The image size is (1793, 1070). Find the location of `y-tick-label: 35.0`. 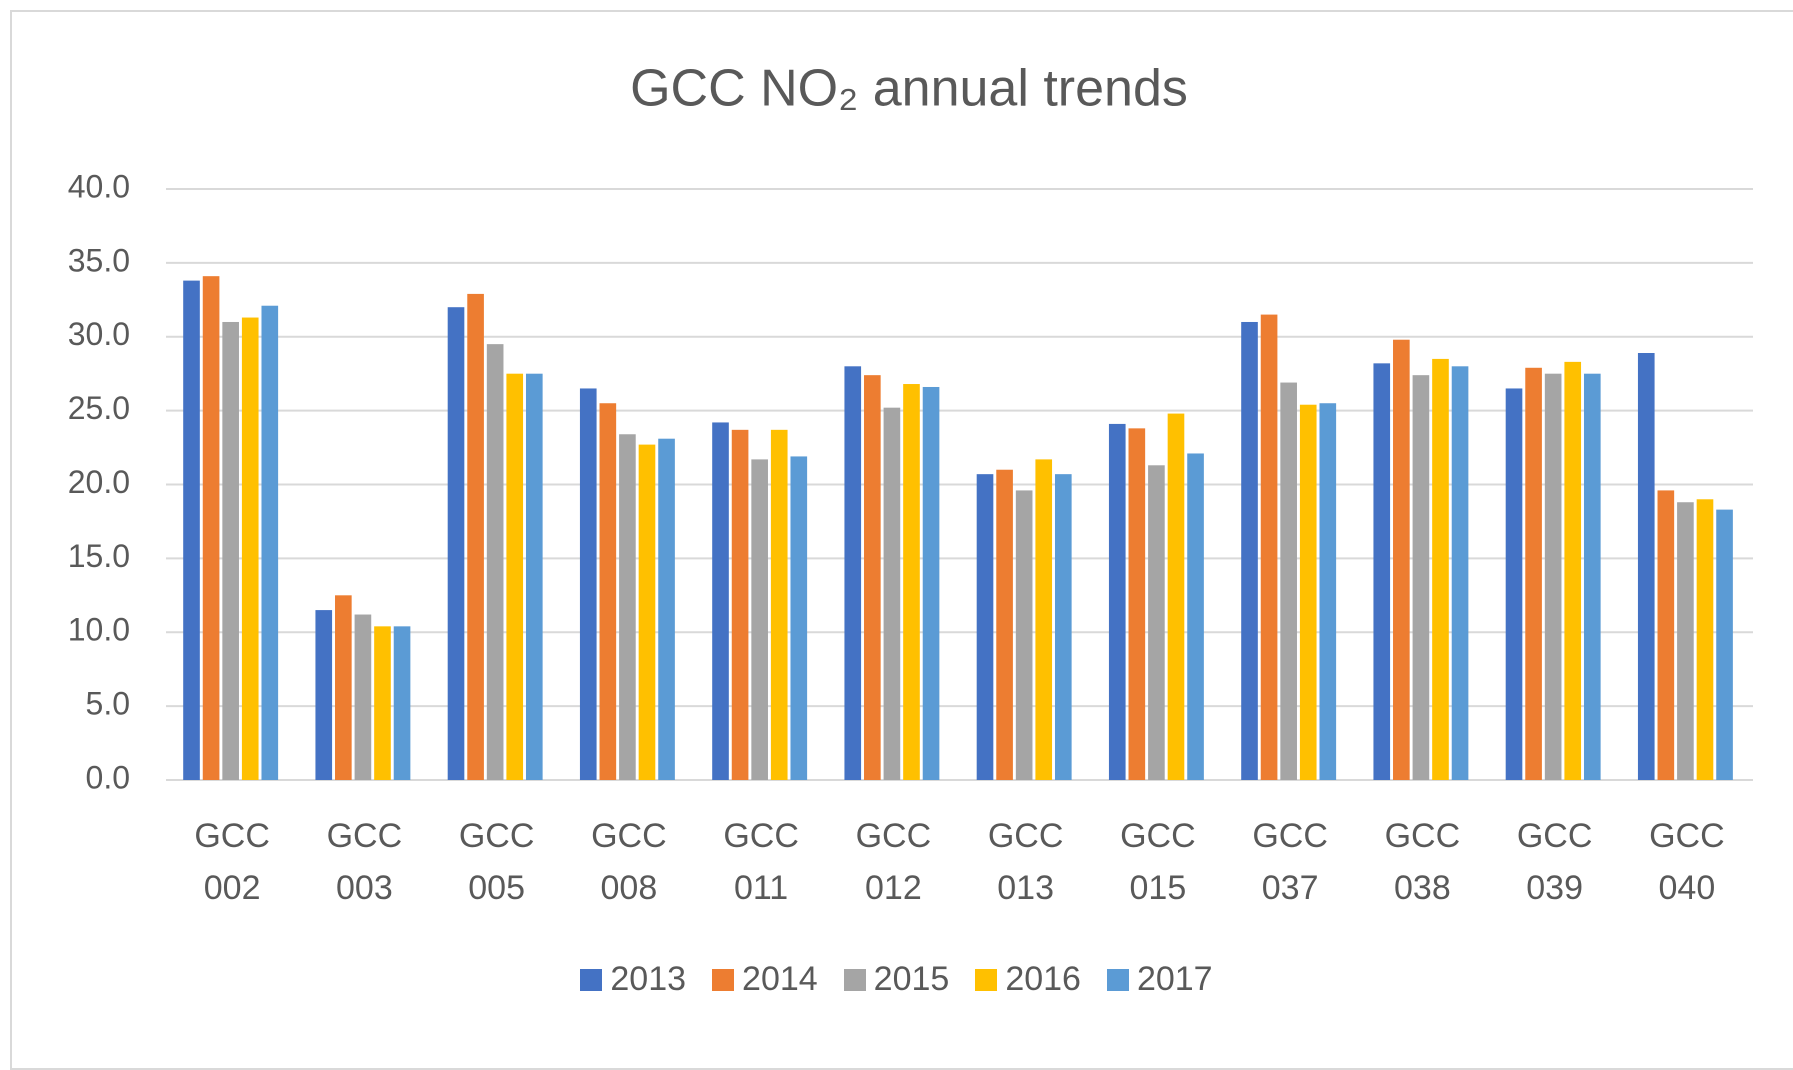

y-tick-label: 35.0 is located at coordinates (99, 260).